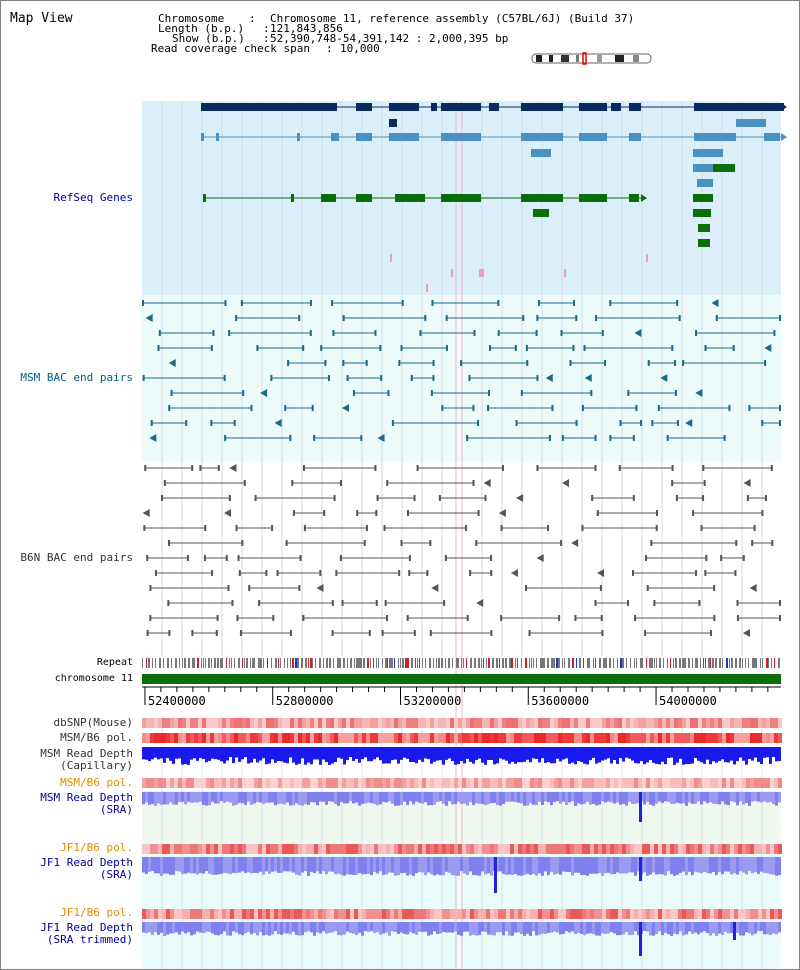 The height and width of the screenshot is (970, 800). What do you see at coordinates (172, 363) in the screenshot?
I see `msm-bac-single-end` at bounding box center [172, 363].